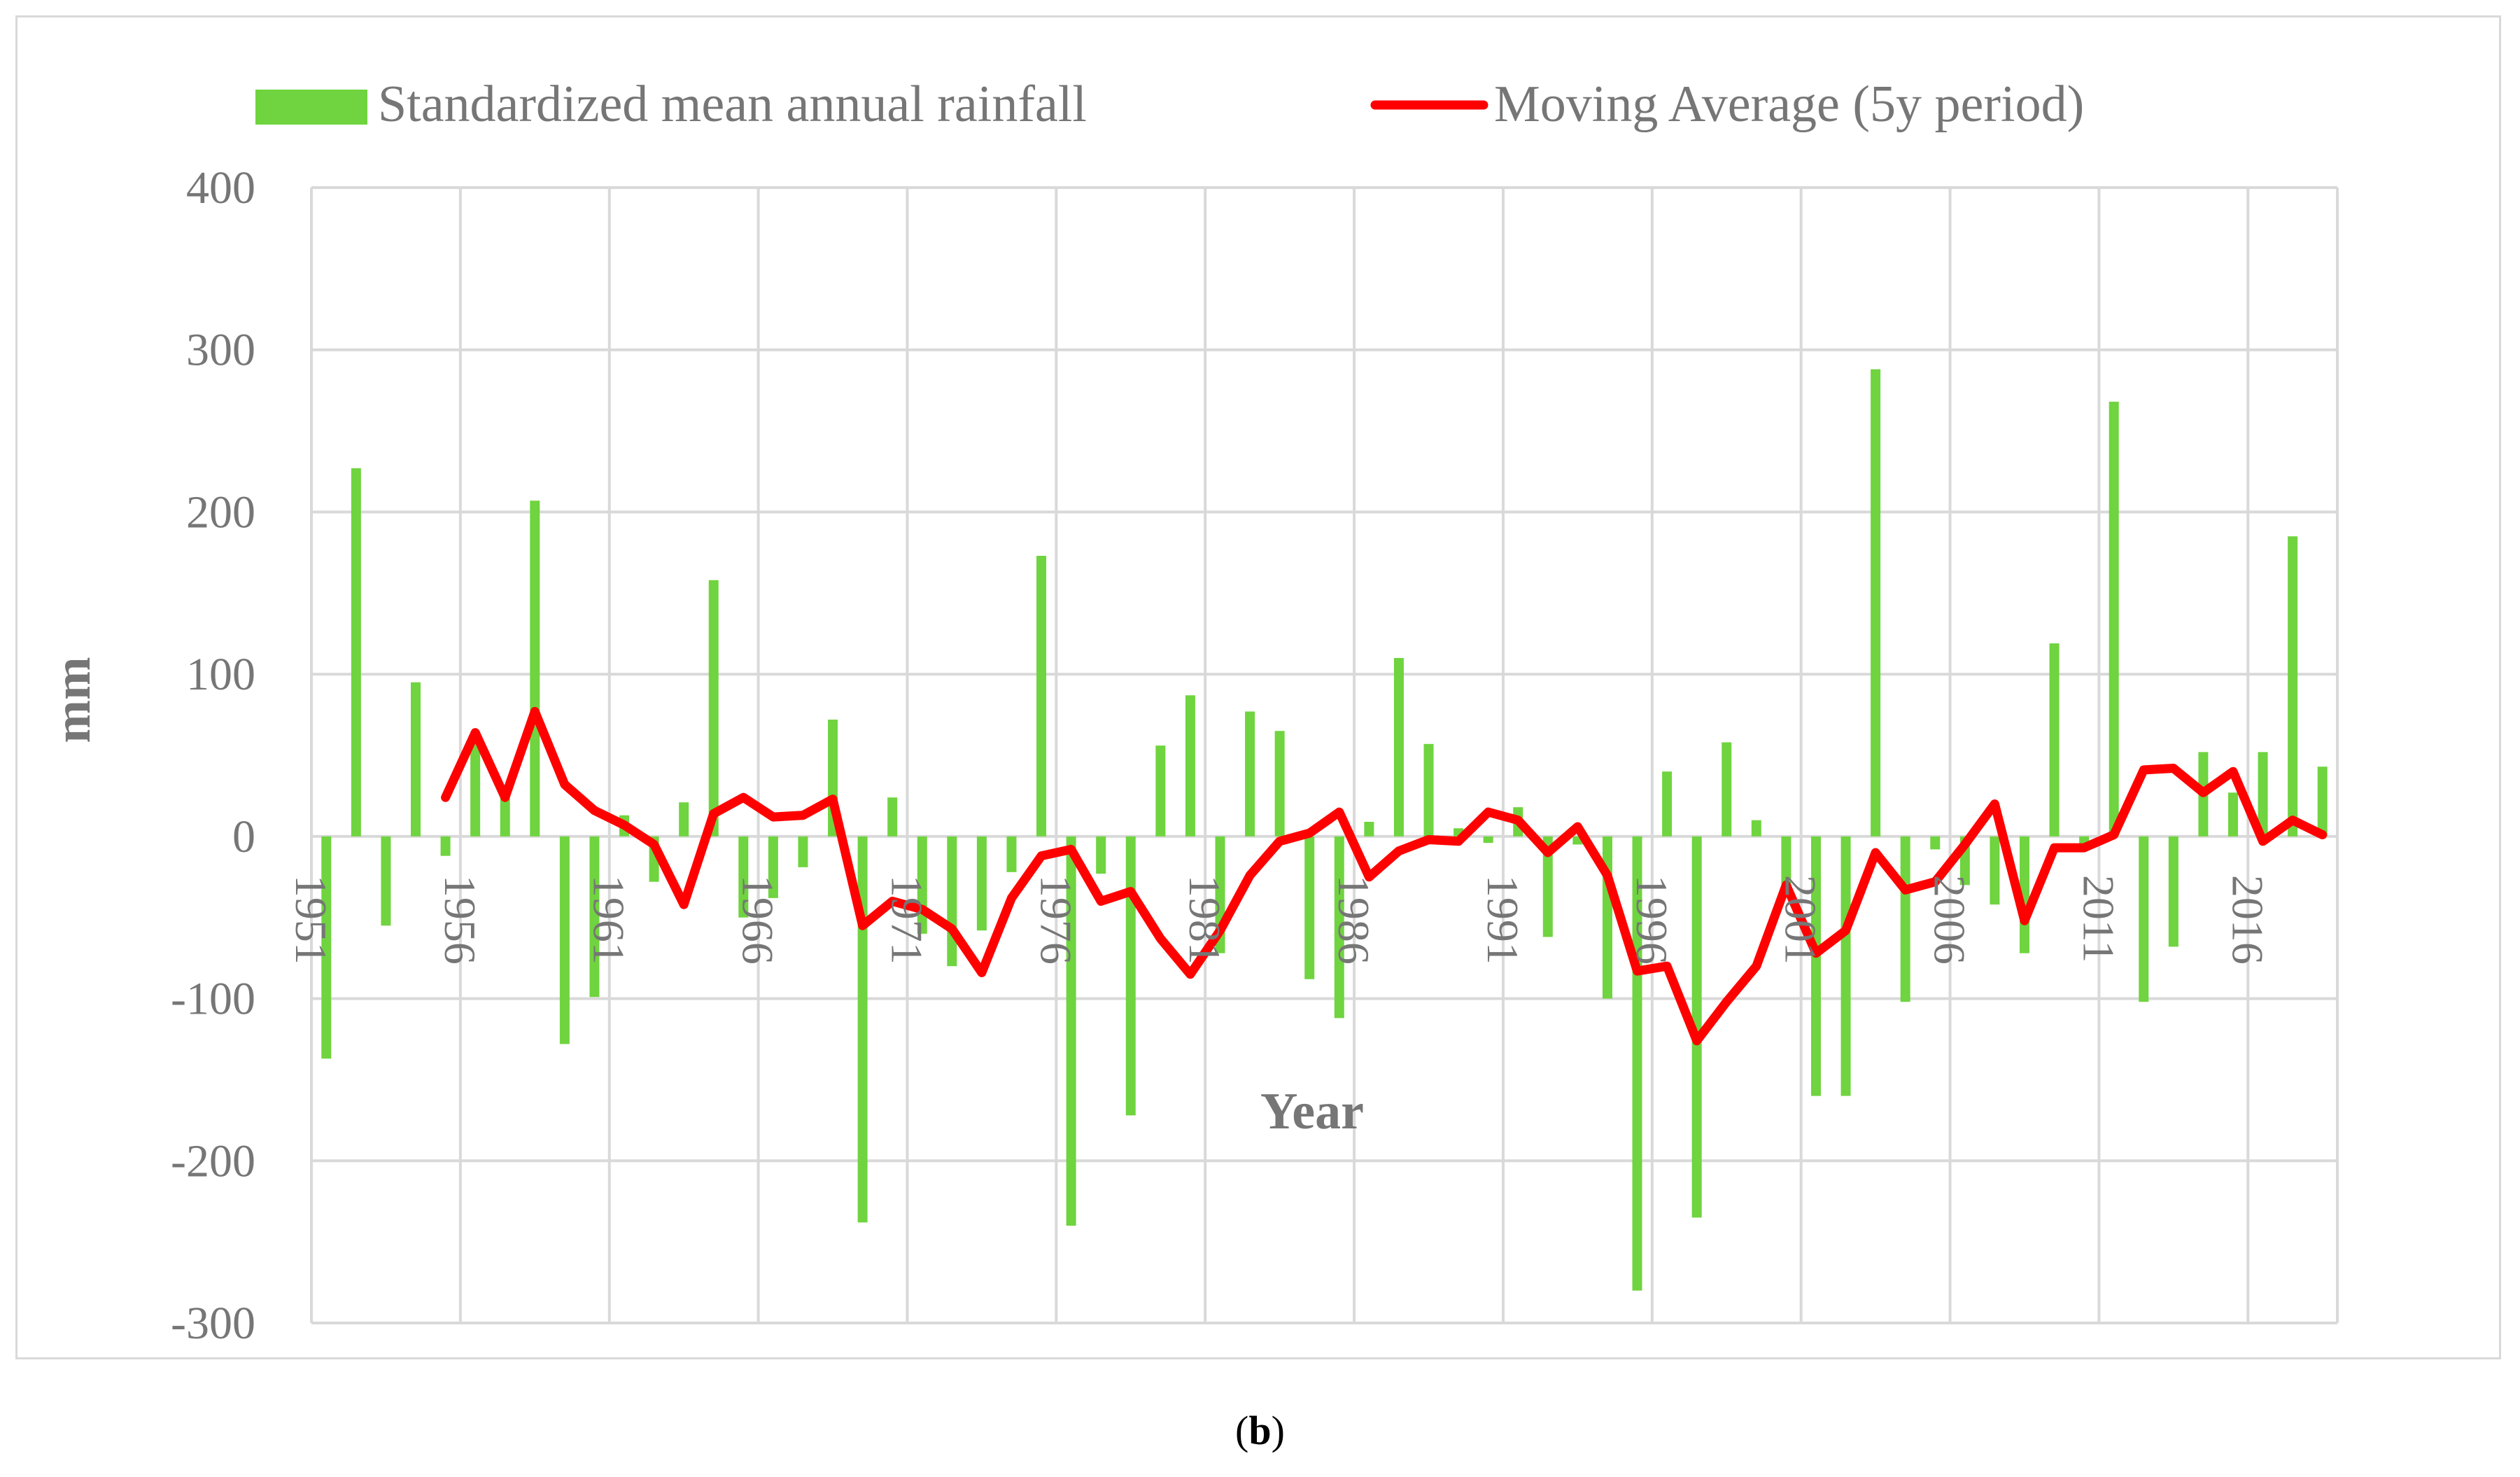  Describe the element at coordinates (460, 920) in the screenshot. I see `x-tick-label: 1956` at that location.